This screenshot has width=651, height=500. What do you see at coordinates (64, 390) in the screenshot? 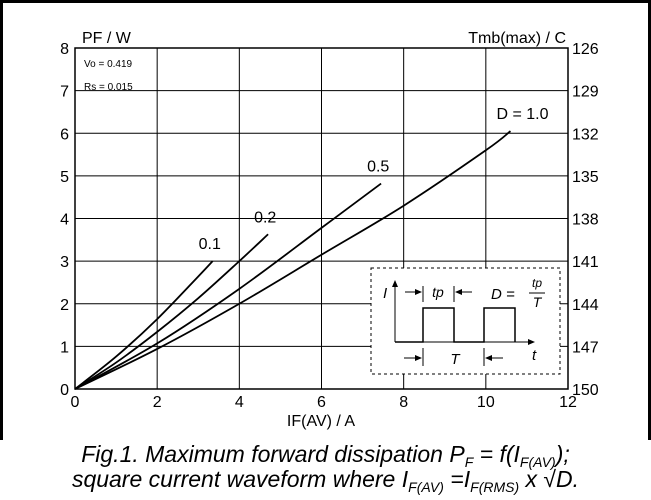
I see `left-tick-label: 0` at bounding box center [64, 390].